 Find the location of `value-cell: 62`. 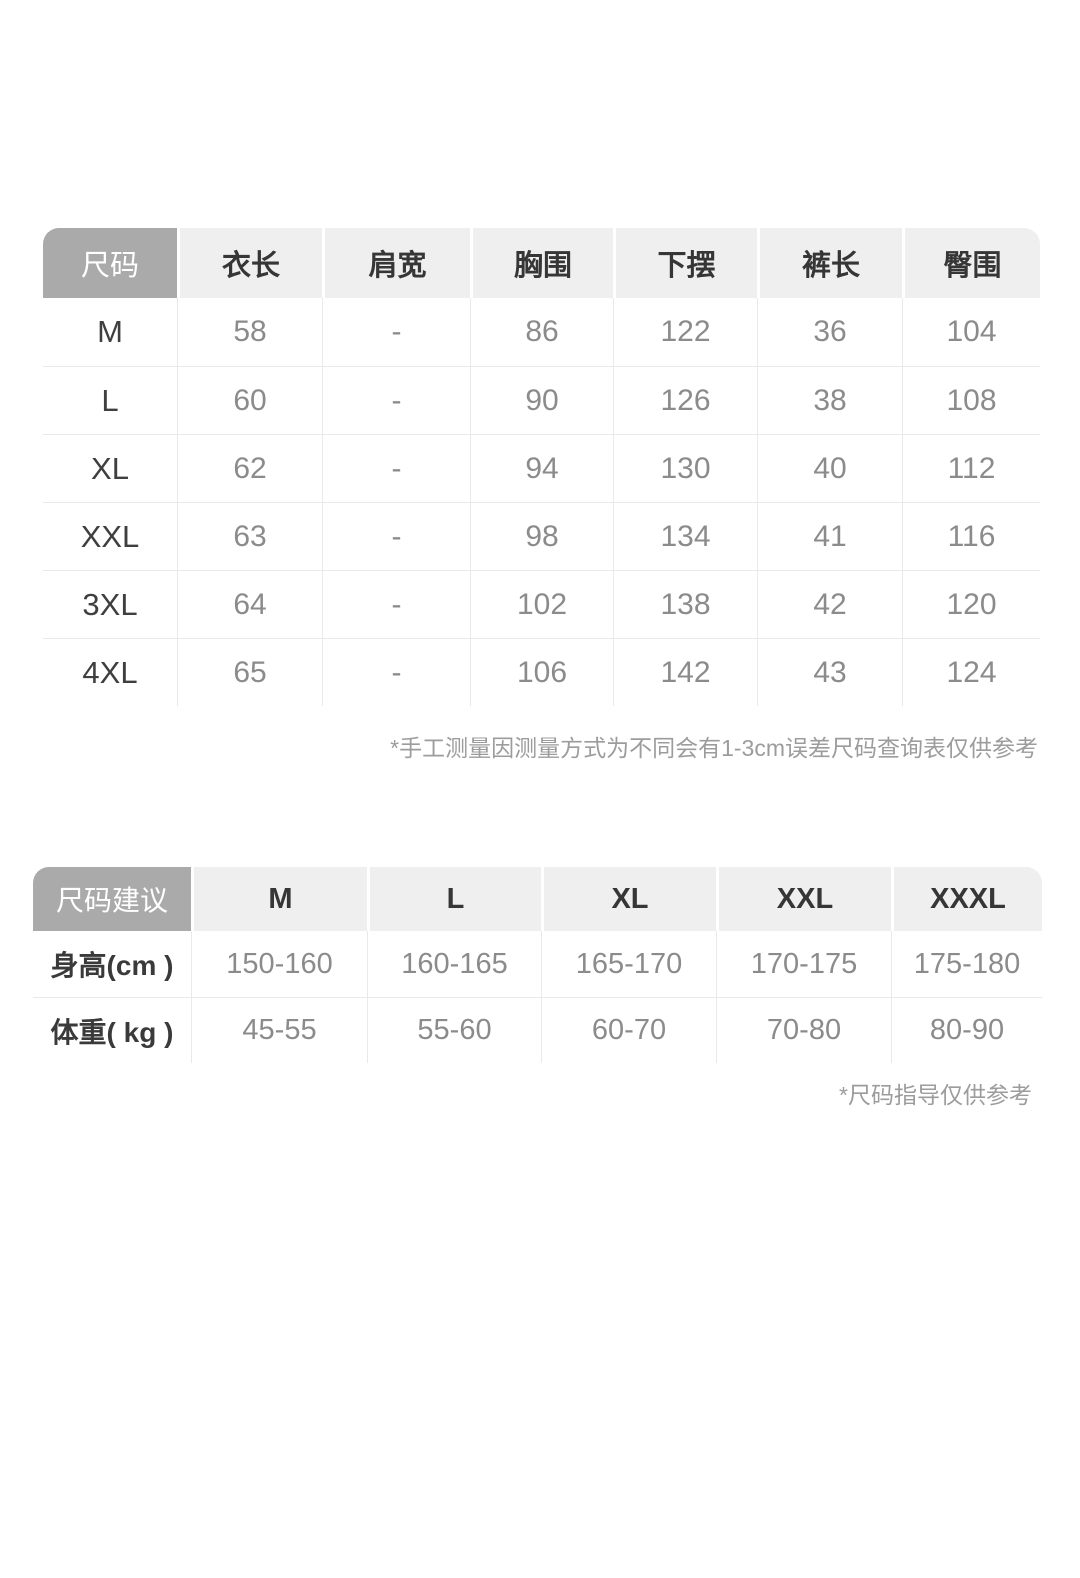

value-cell: 62 is located at coordinates (249, 468).